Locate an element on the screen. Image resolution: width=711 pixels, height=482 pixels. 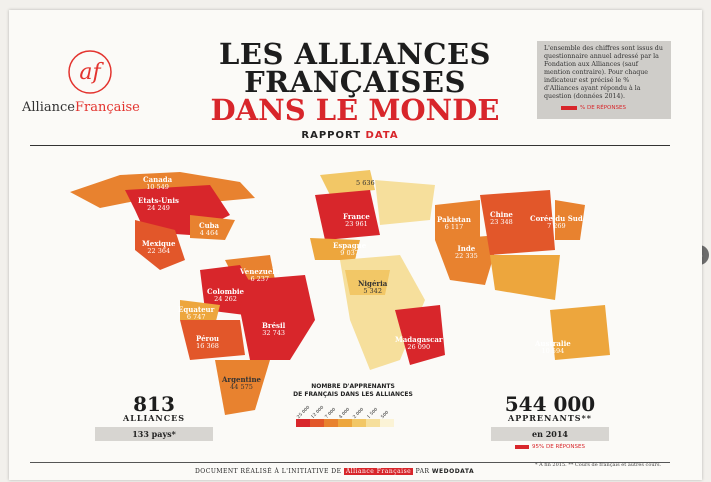
countries-count: 133 pays* is located at coordinates (154, 434).